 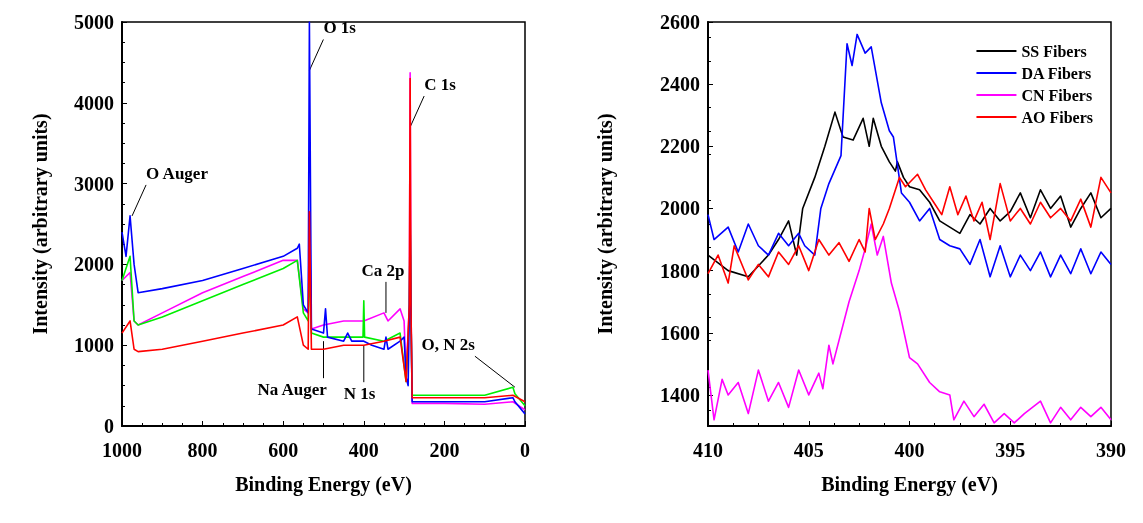 What do you see at coordinates (525, 450) in the screenshot?
I see `x-tick-label: 0` at bounding box center [525, 450].